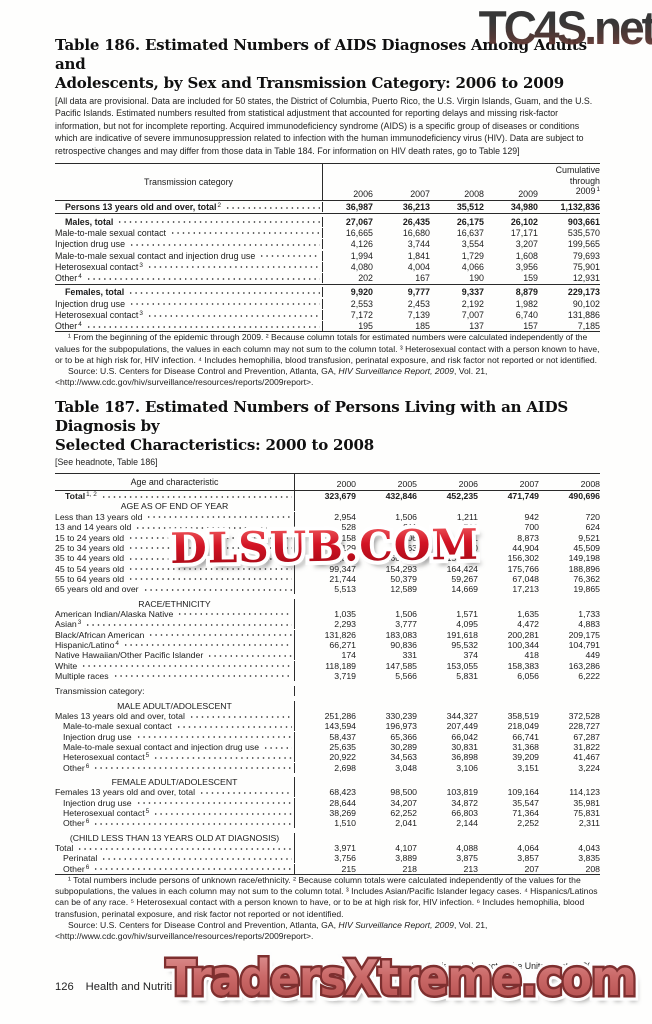 The width and height of the screenshot is (652, 1024). Describe the element at coordinates (97, 315) in the screenshot. I see `row-label-text: Heterosexual contact` at that location.